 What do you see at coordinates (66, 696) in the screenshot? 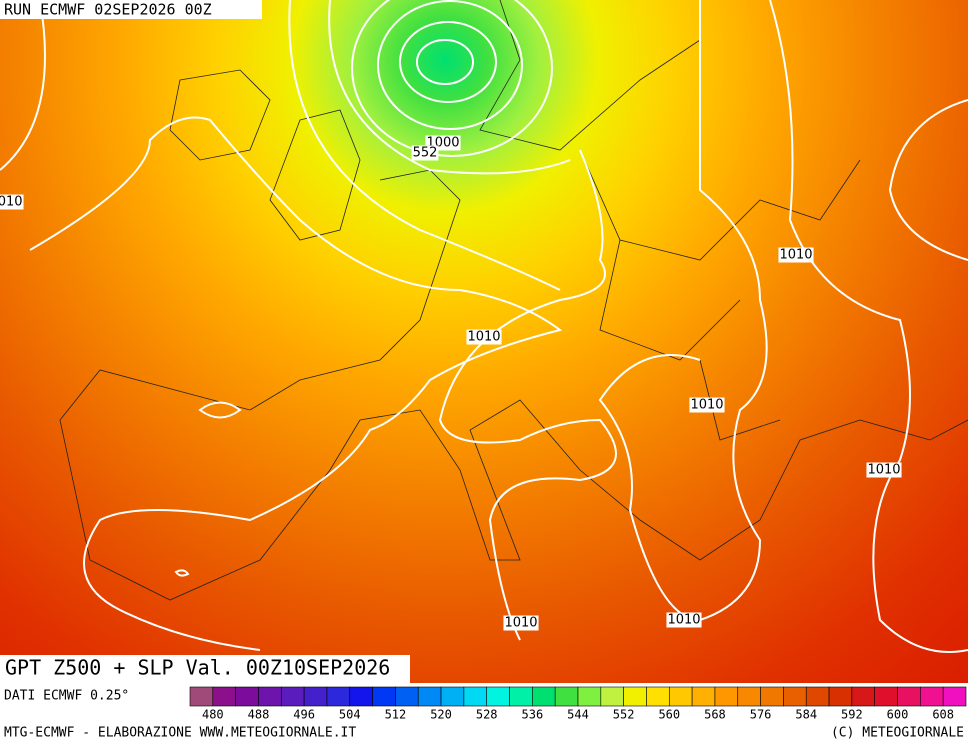
I see `data-source: DATI ECMWF 0.25°` at bounding box center [66, 696].